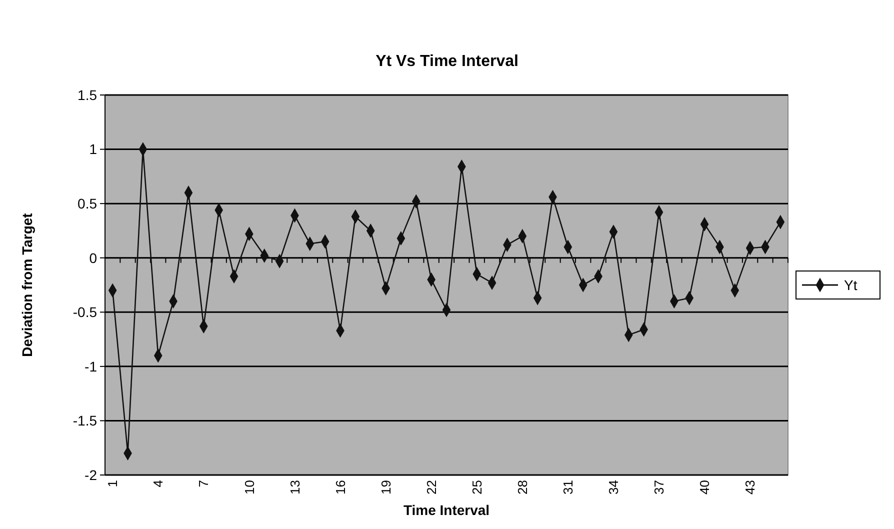 Image resolution: width=894 pixels, height=529 pixels. Describe the element at coordinates (158, 484) in the screenshot. I see `x-tick-label: 4` at that location.